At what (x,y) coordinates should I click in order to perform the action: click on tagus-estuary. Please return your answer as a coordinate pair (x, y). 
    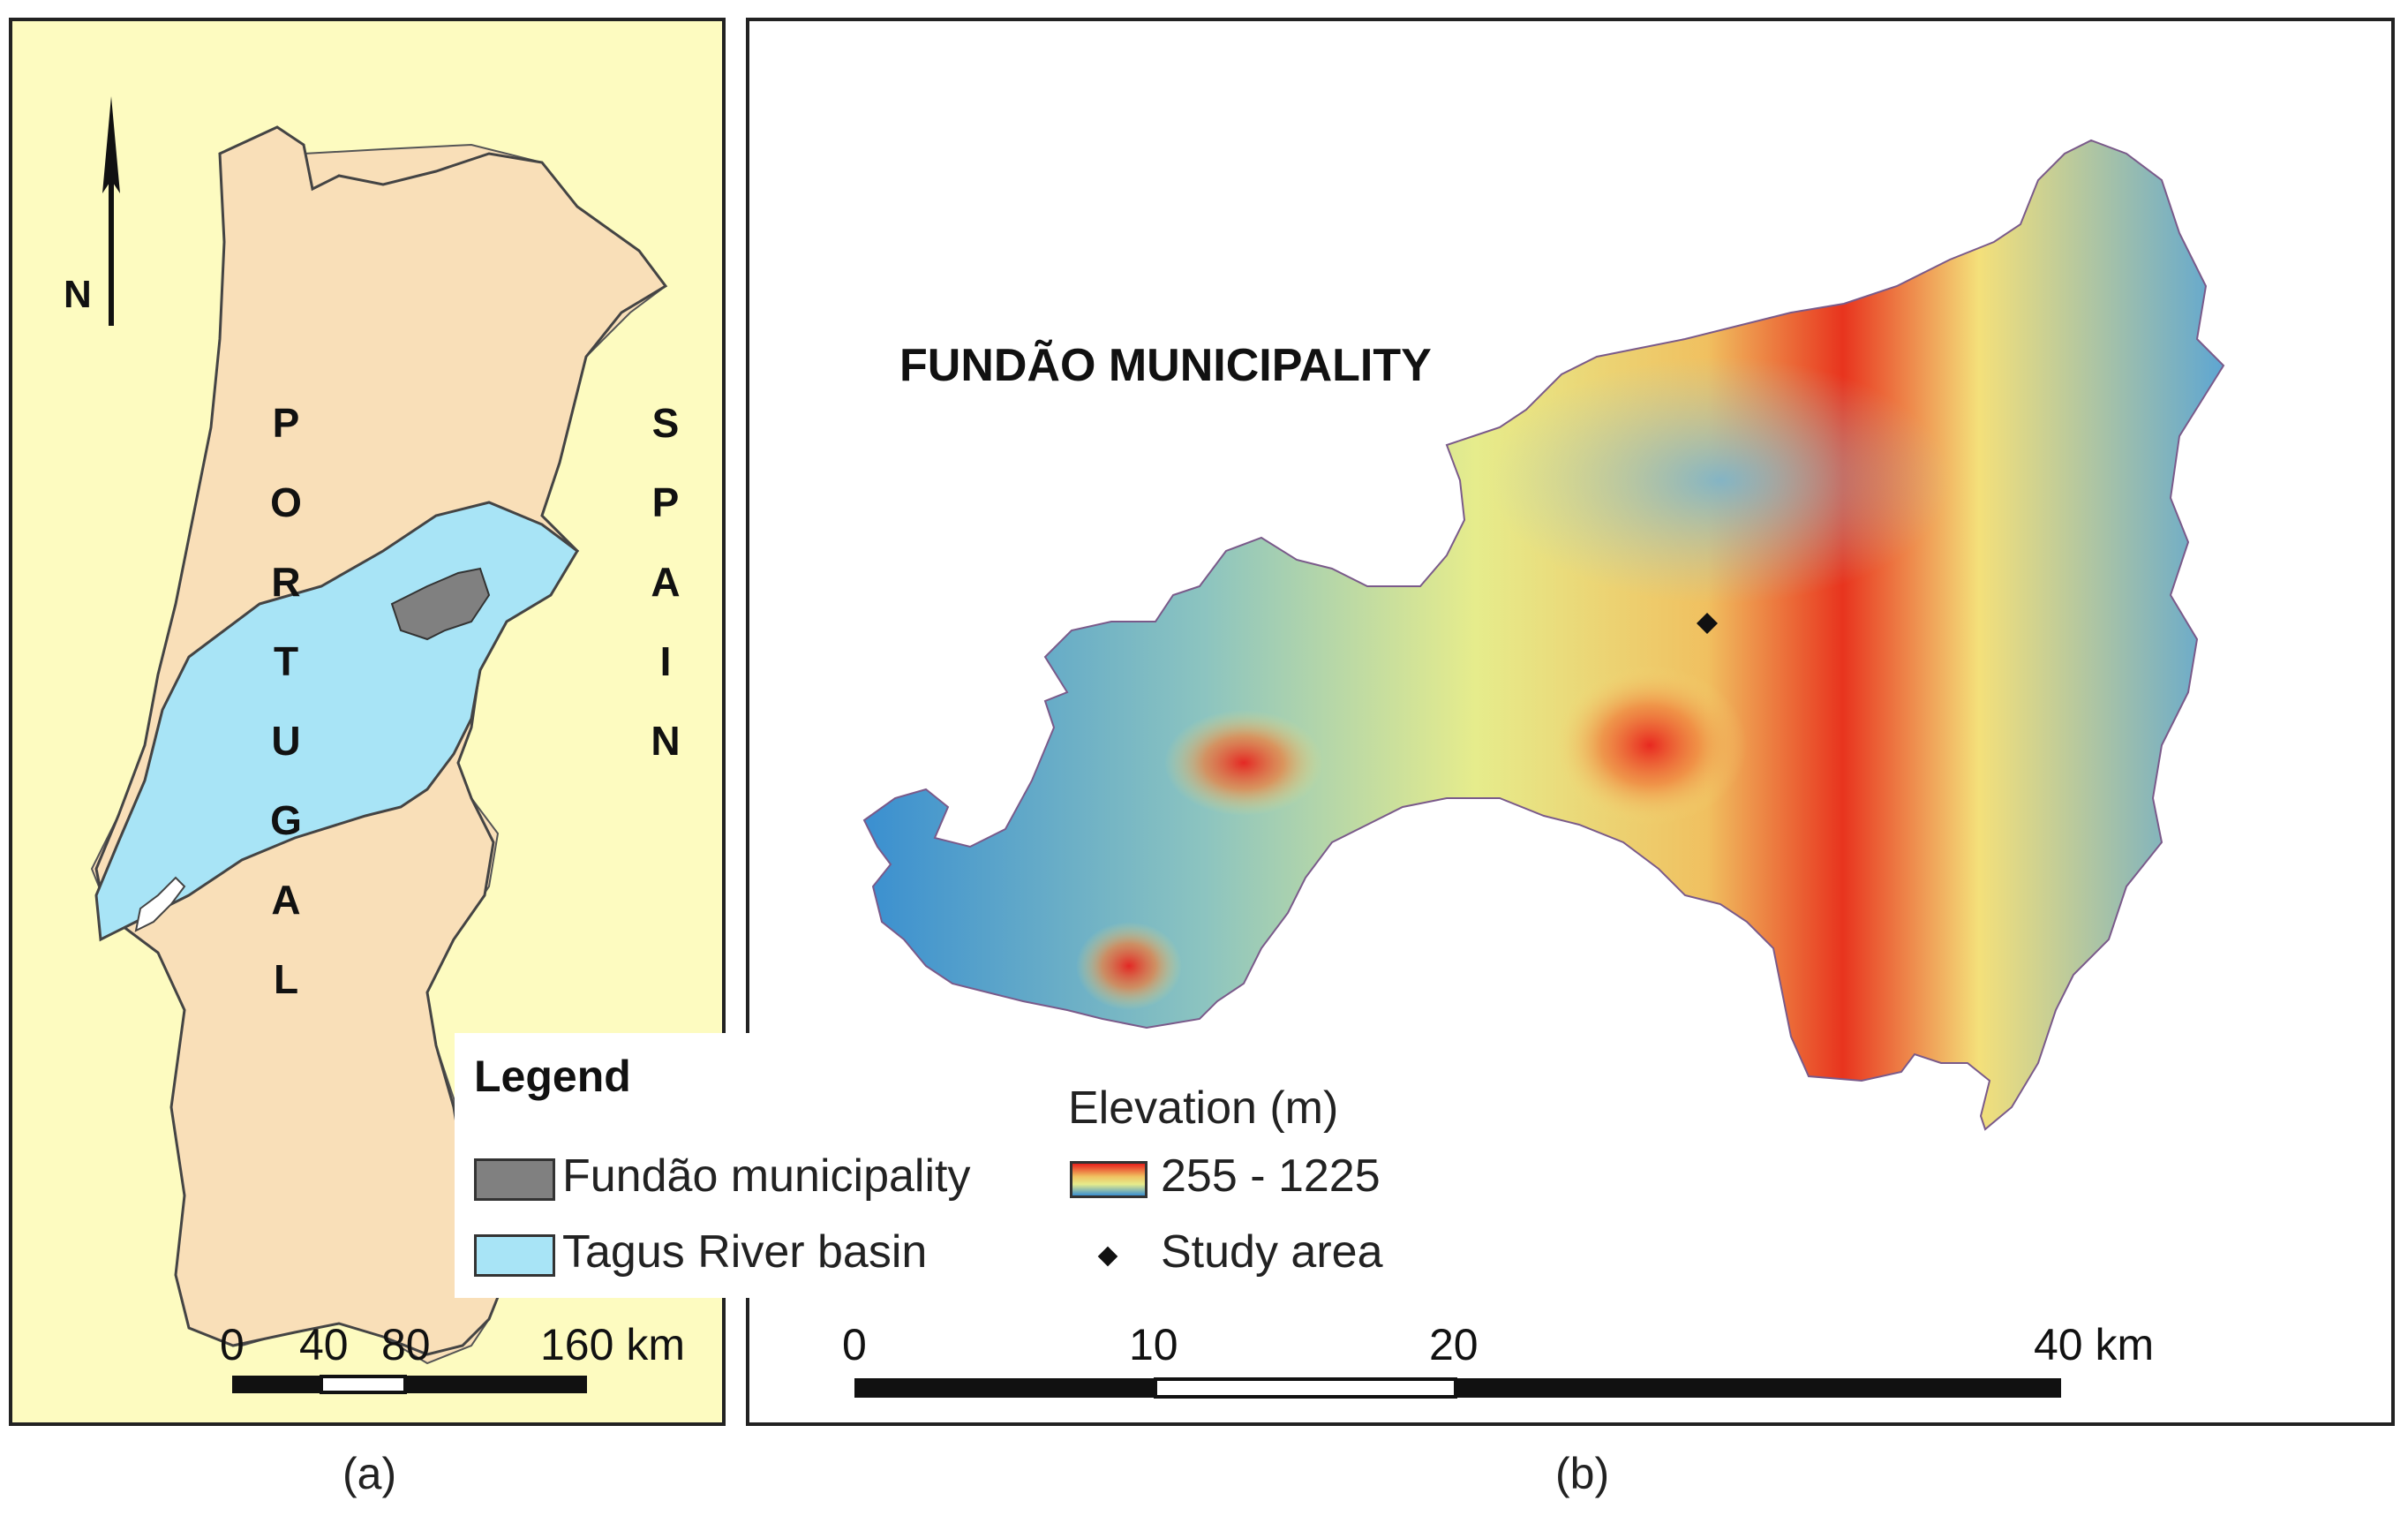
    Looking at the image, I should click on (160, 904).